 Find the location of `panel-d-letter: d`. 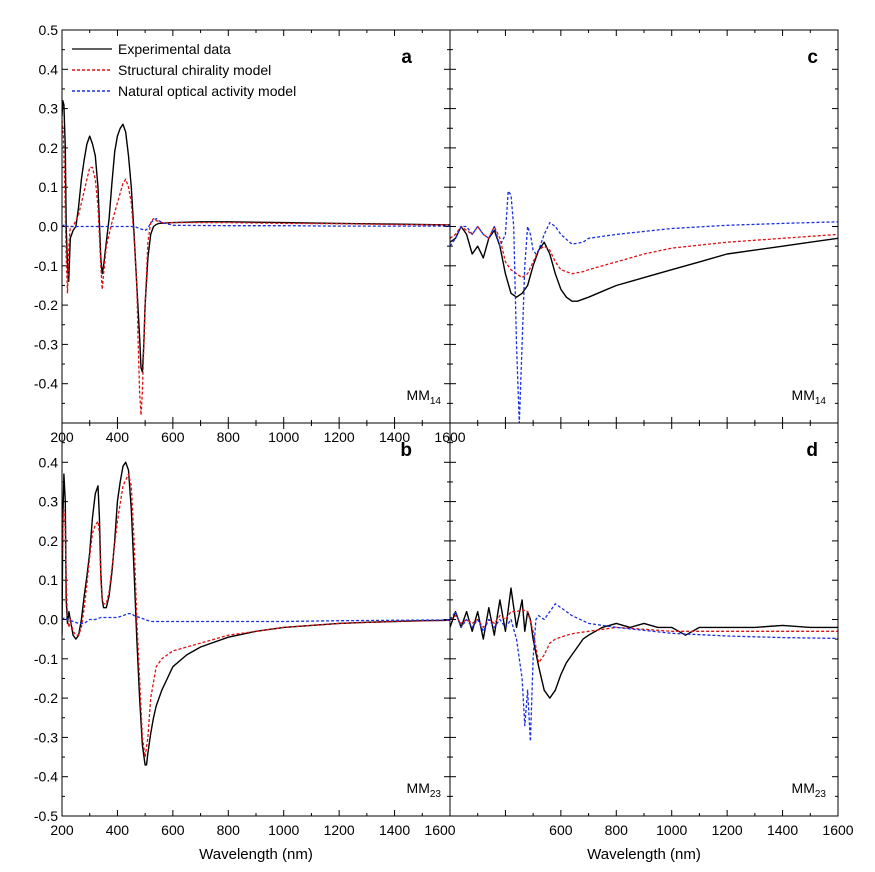

panel-d-letter: d is located at coordinates (812, 450).